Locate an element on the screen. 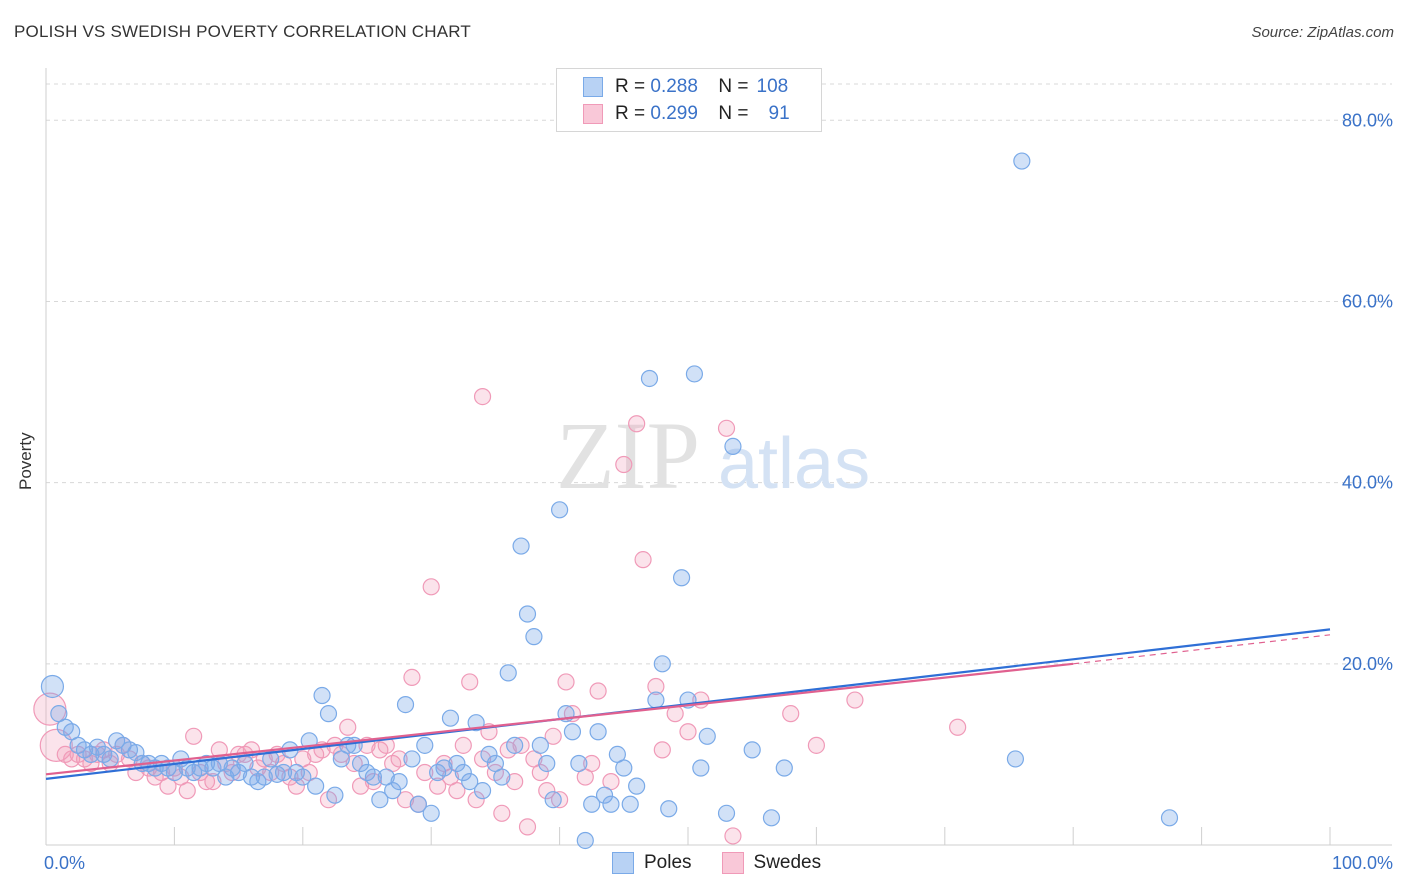 The height and width of the screenshot is (892, 1406). poles-swatch is located at coordinates (593, 87).